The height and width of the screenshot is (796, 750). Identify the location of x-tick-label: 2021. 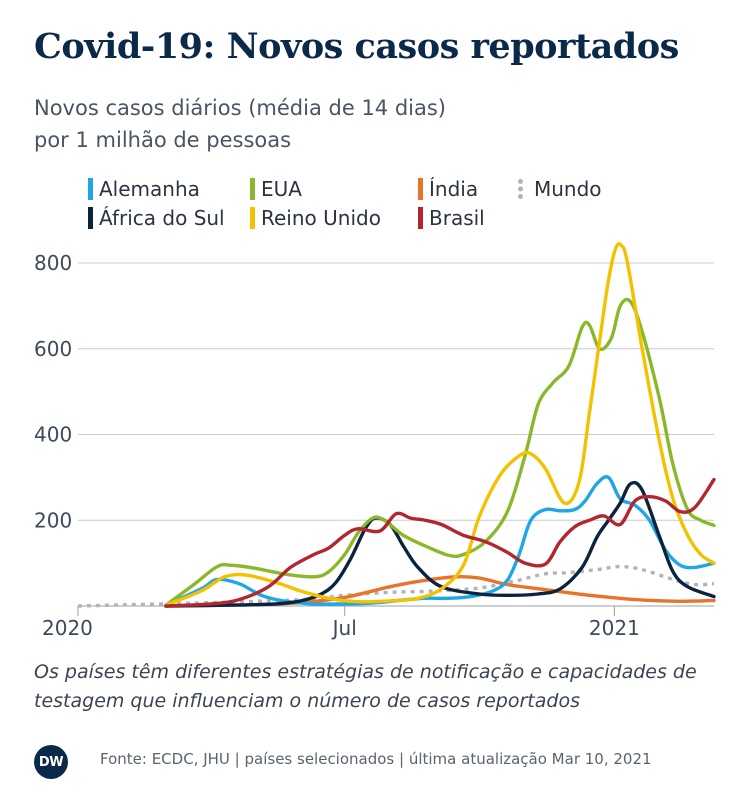
(614, 628).